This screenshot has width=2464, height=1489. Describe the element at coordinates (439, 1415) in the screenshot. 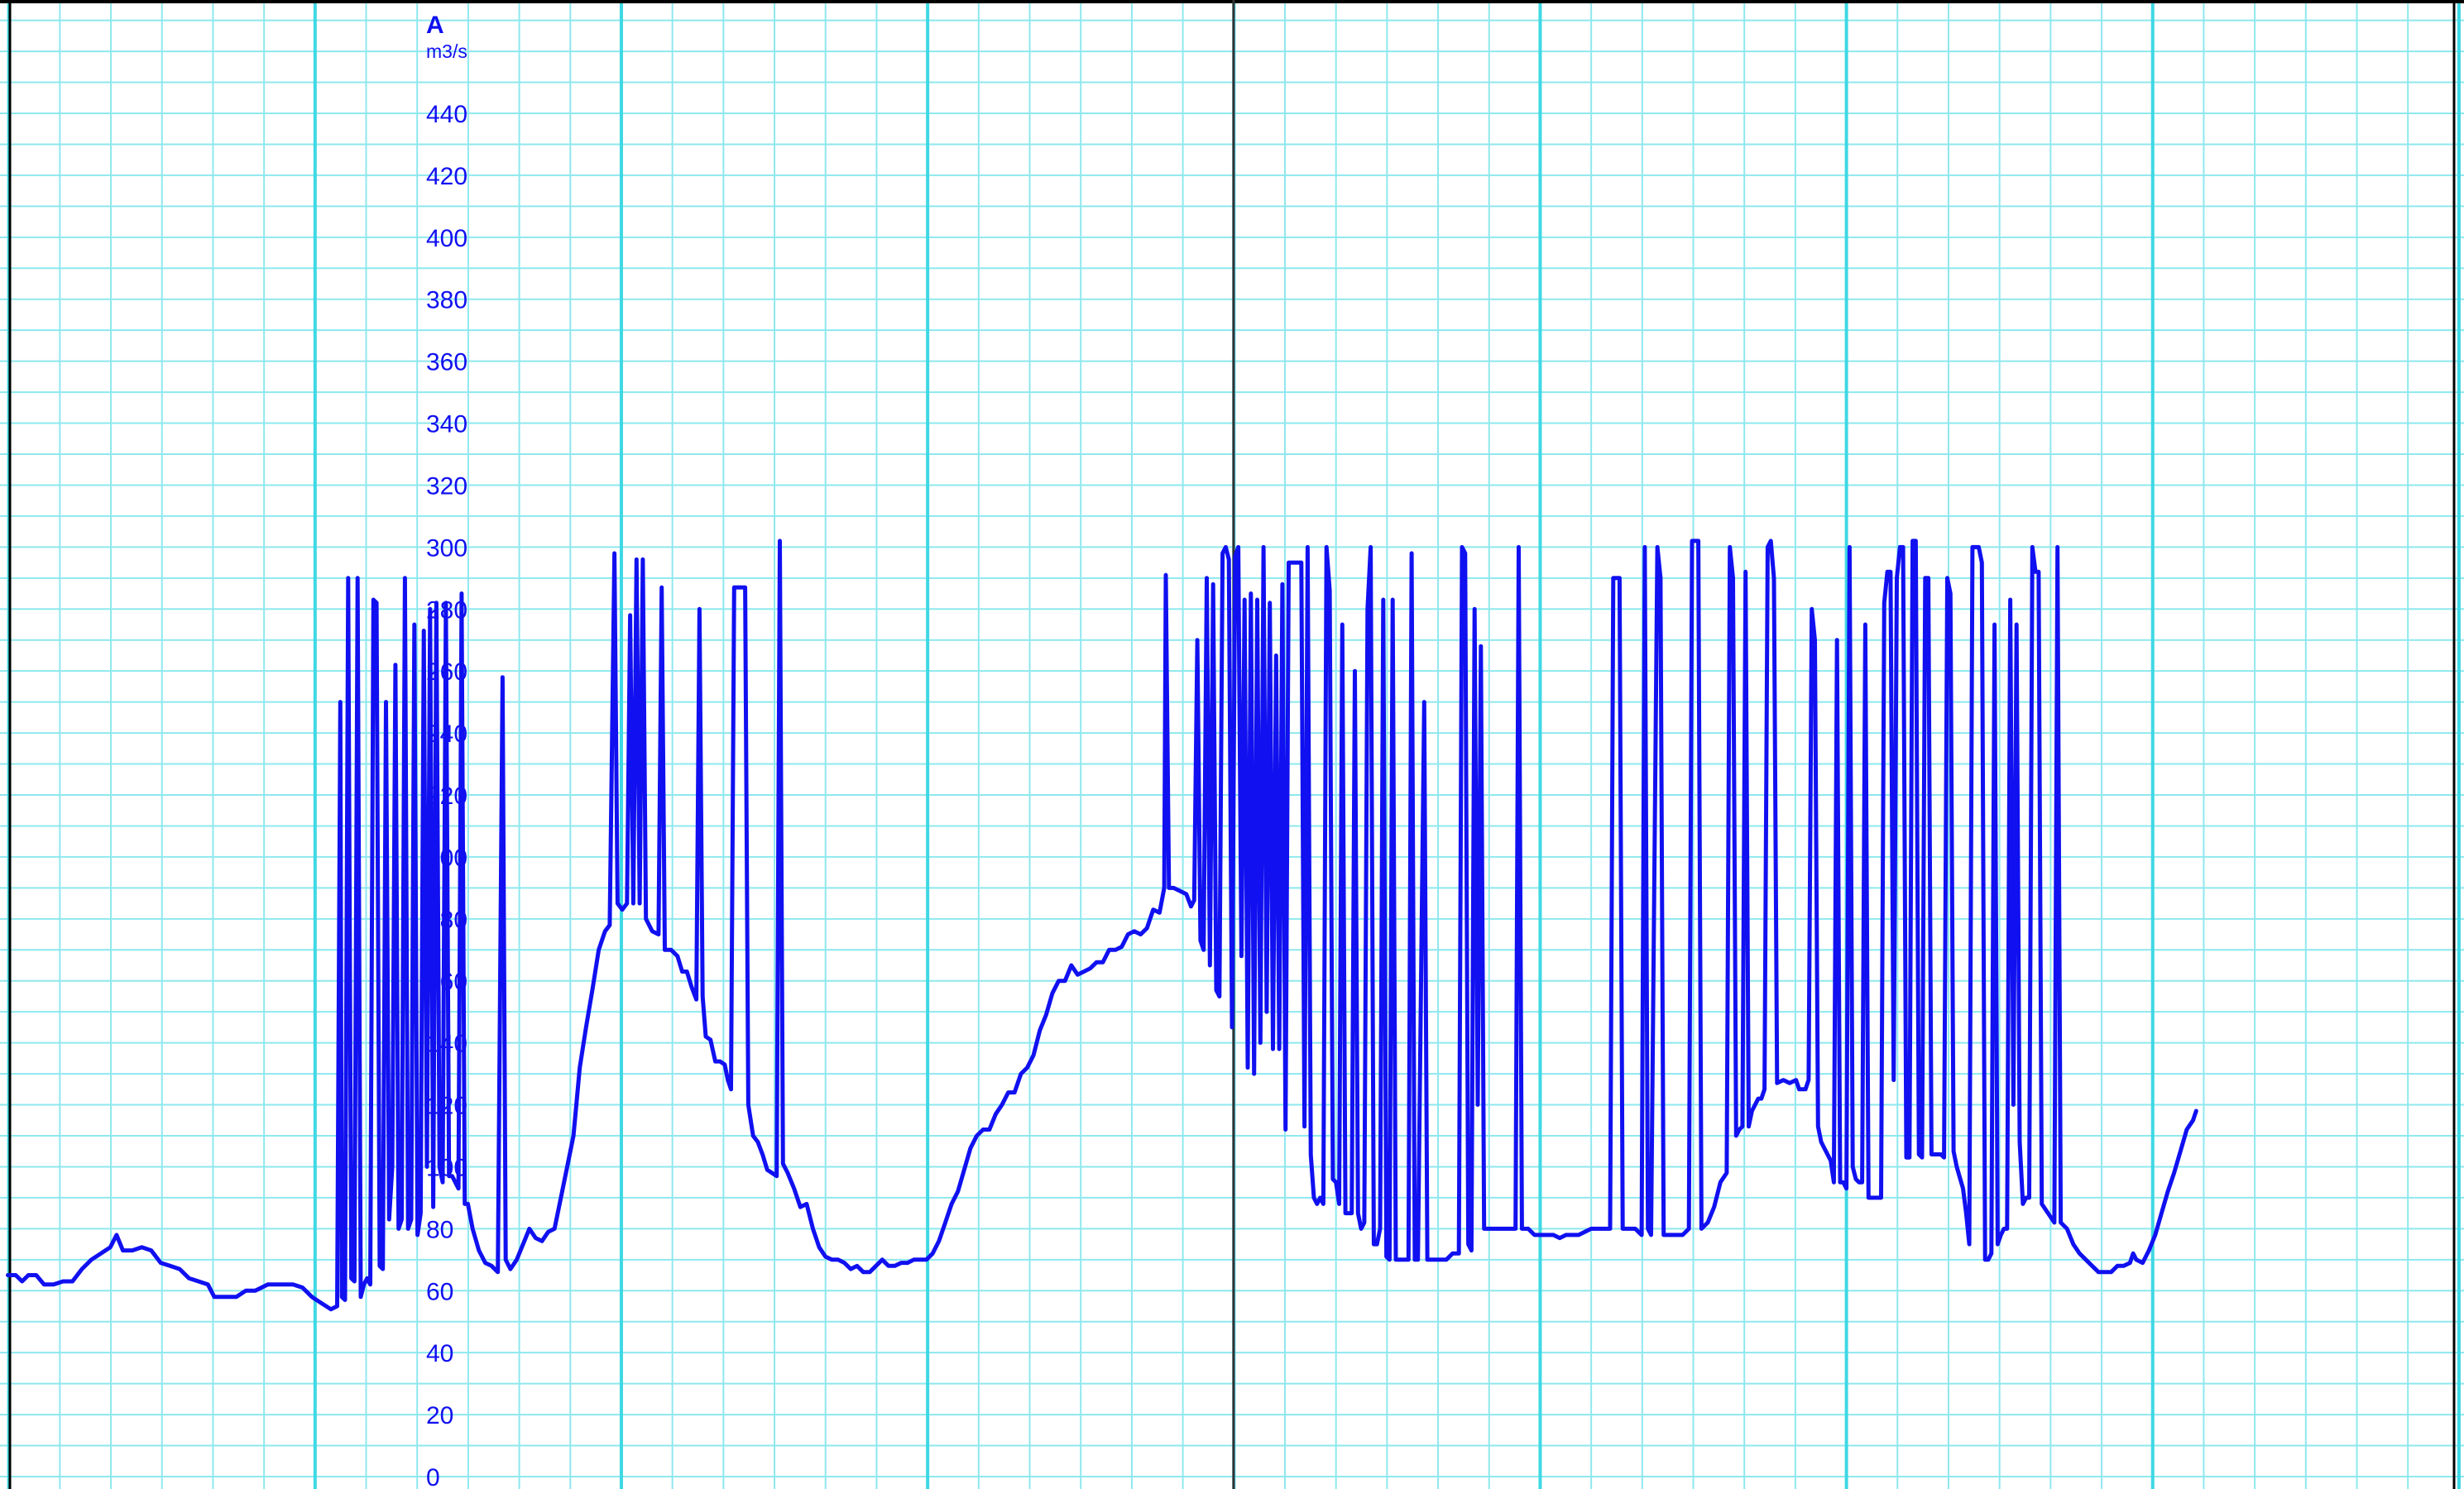

I see `y-tick-label: 20` at that location.